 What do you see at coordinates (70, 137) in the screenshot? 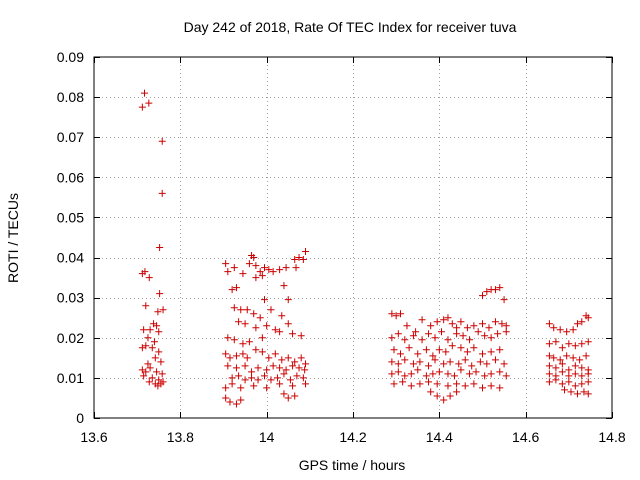
I see `y-tick-label: 0.07` at bounding box center [70, 137].